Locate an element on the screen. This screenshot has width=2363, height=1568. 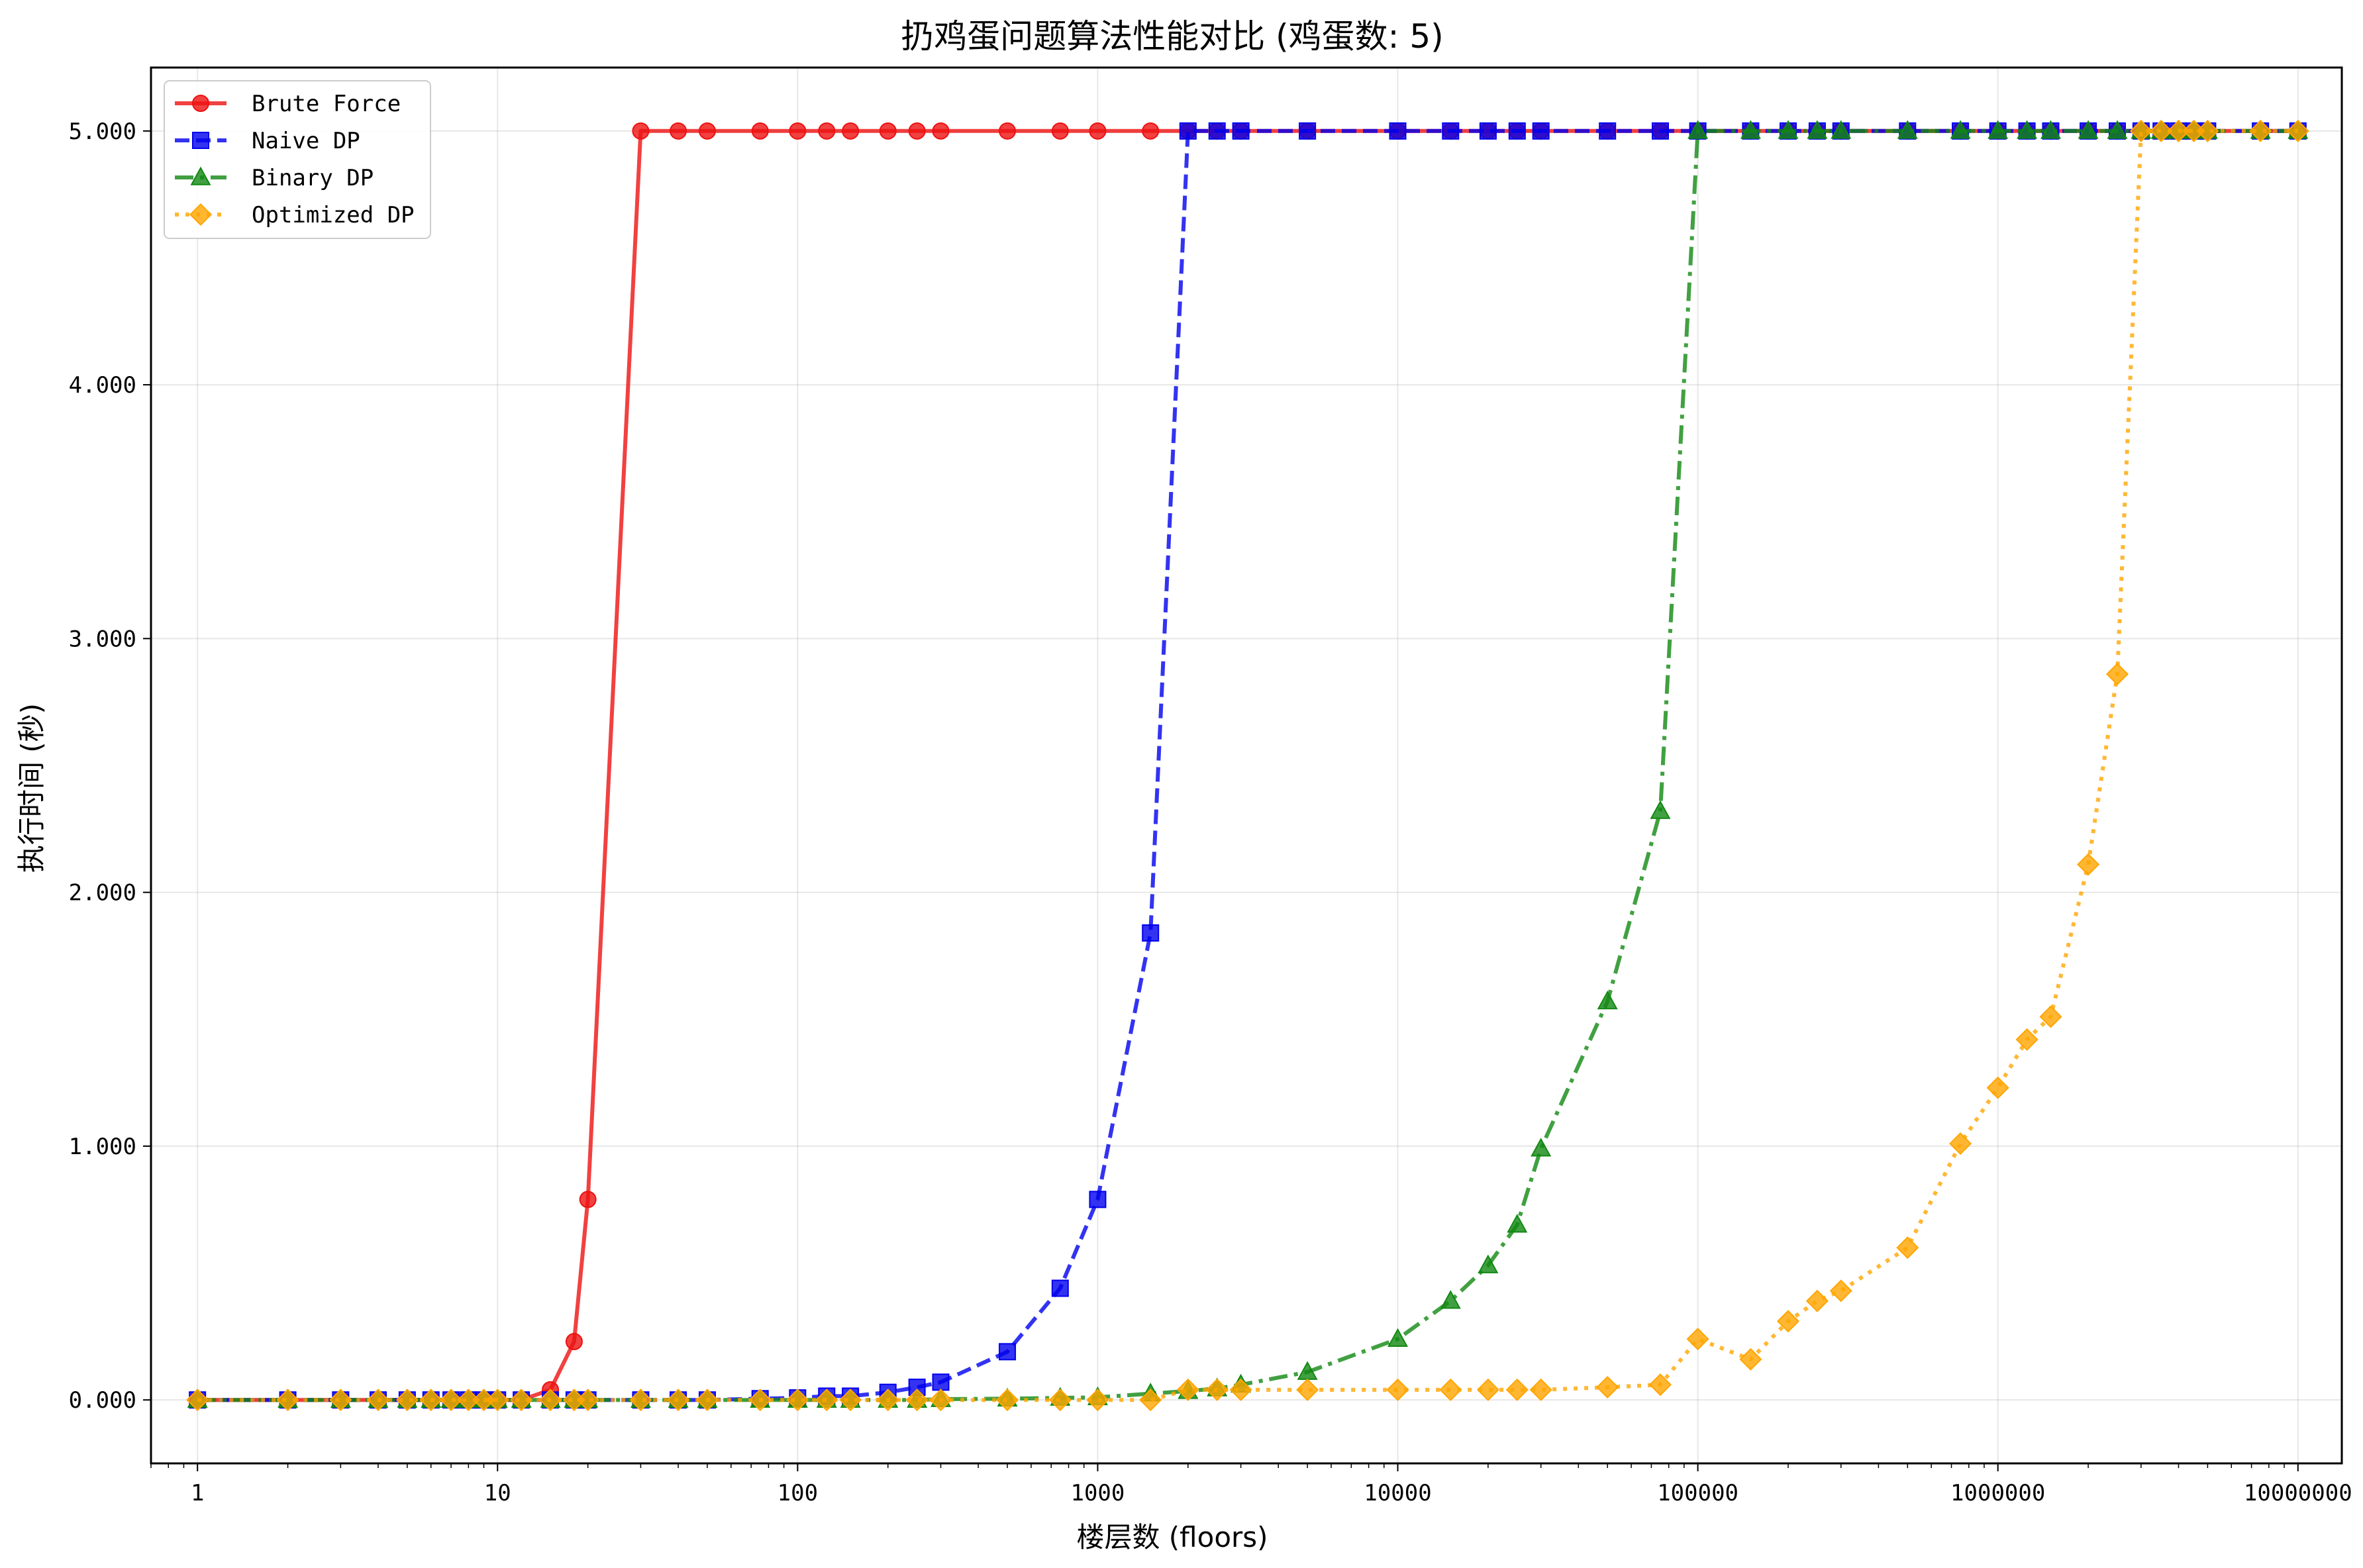
x-tick-label: 10000 is located at coordinates (1397, 1493).